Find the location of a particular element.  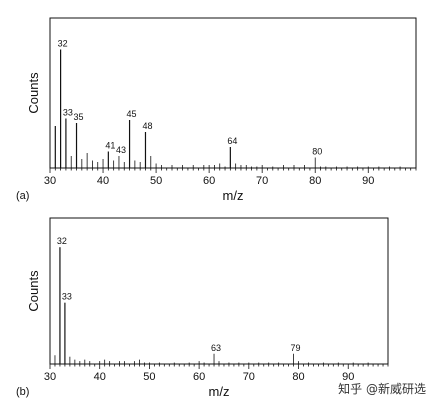

panel-label: (b) is located at coordinates (22, 392).